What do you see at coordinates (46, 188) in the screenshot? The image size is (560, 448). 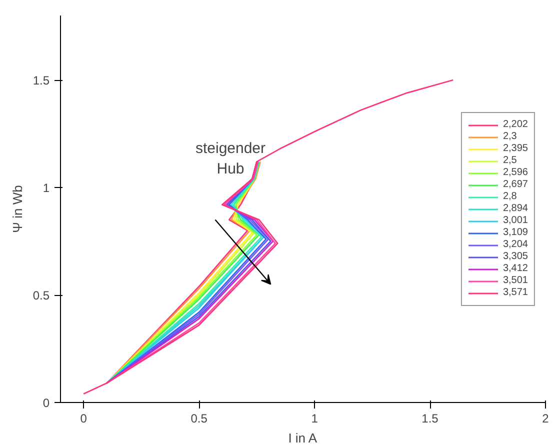 I see `y-tick-label: 1` at bounding box center [46, 188].